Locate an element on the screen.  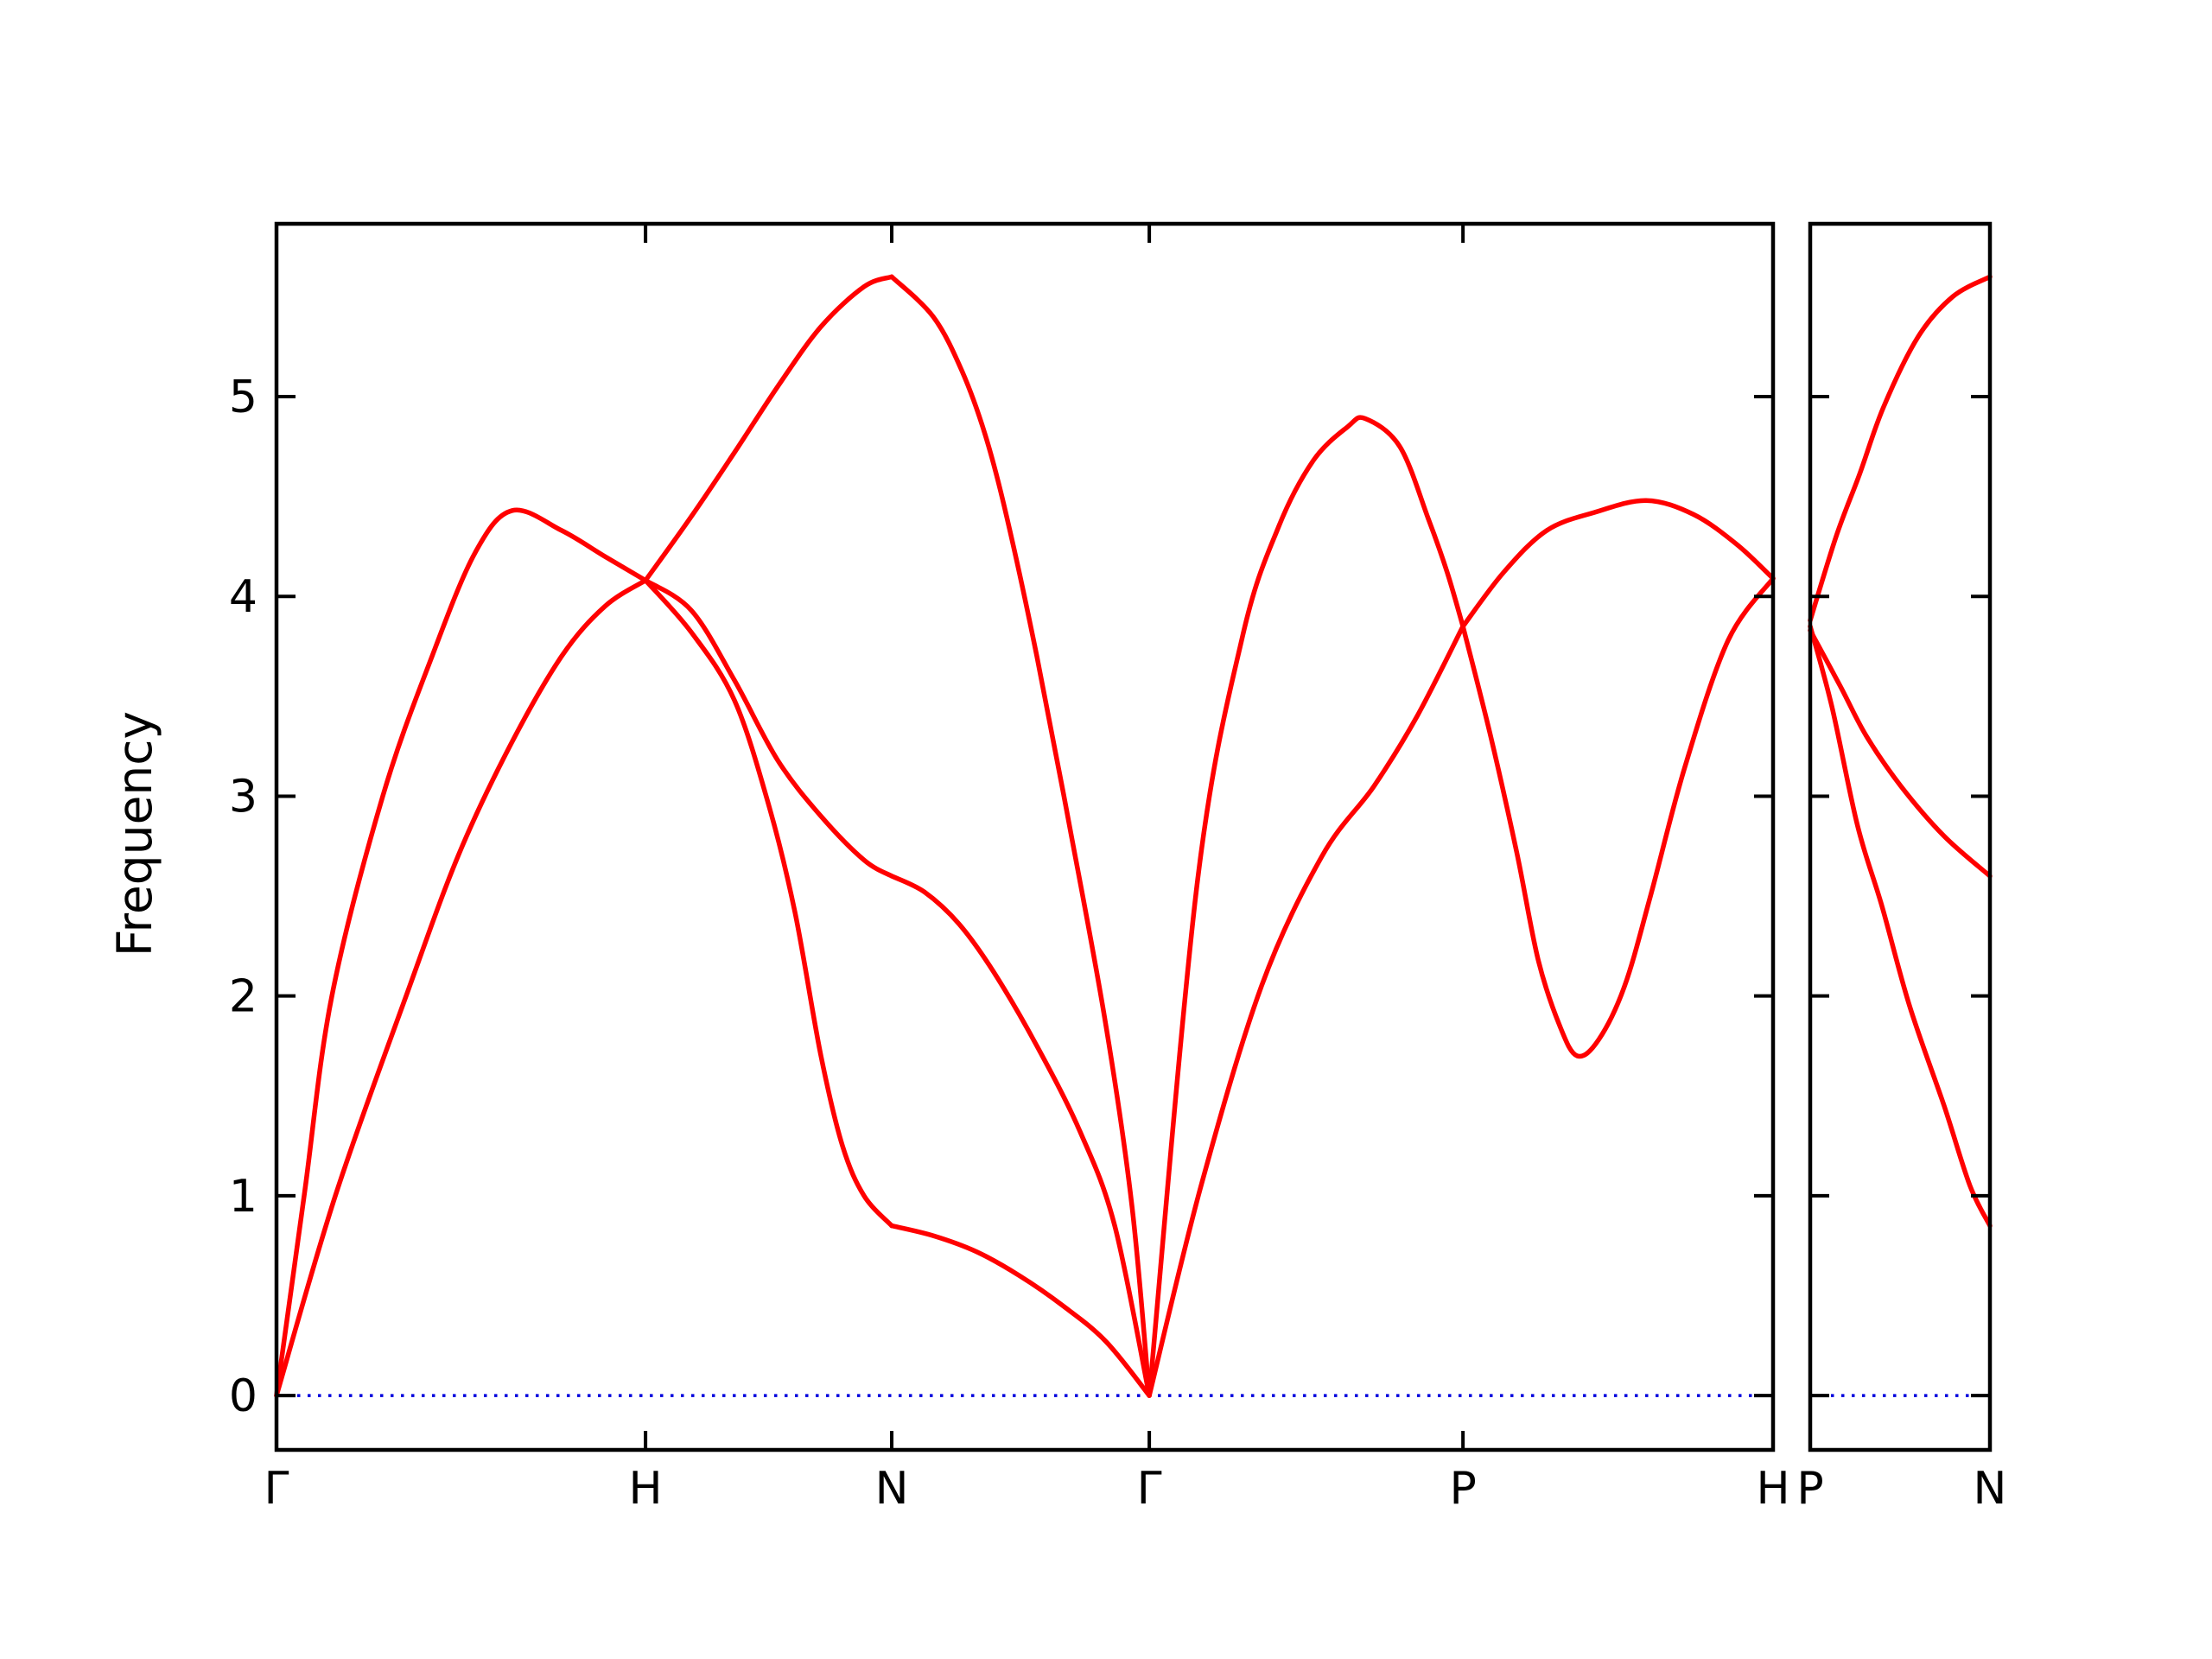
branch-GP-upper is located at coordinates (1306, 906).